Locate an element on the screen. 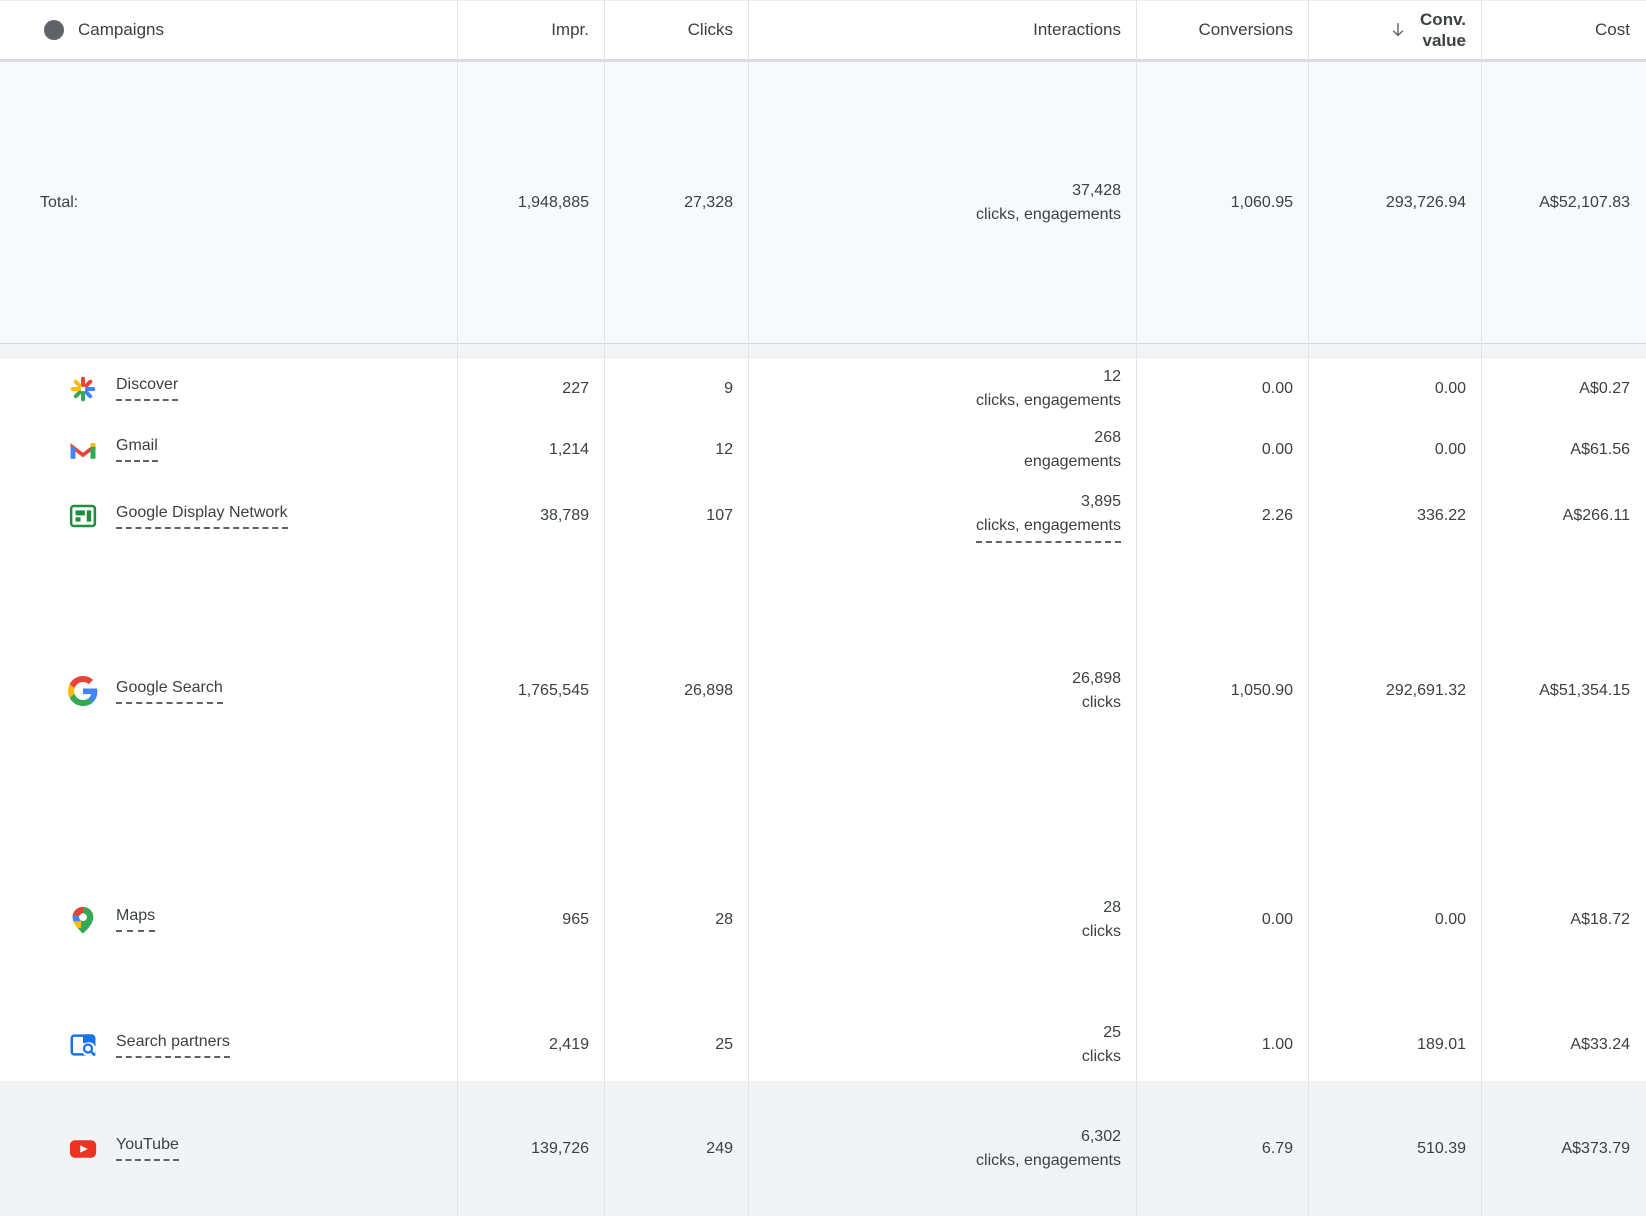 The image size is (1646, 1216). arrow-down-icon is located at coordinates (1398, 30).